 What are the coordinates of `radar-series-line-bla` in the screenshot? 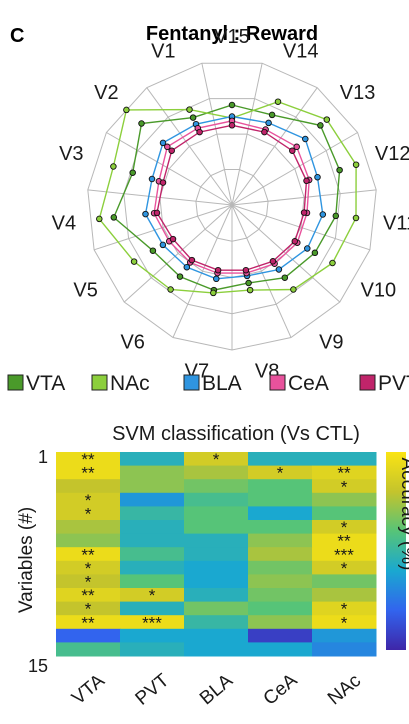 It's located at (234, 197).